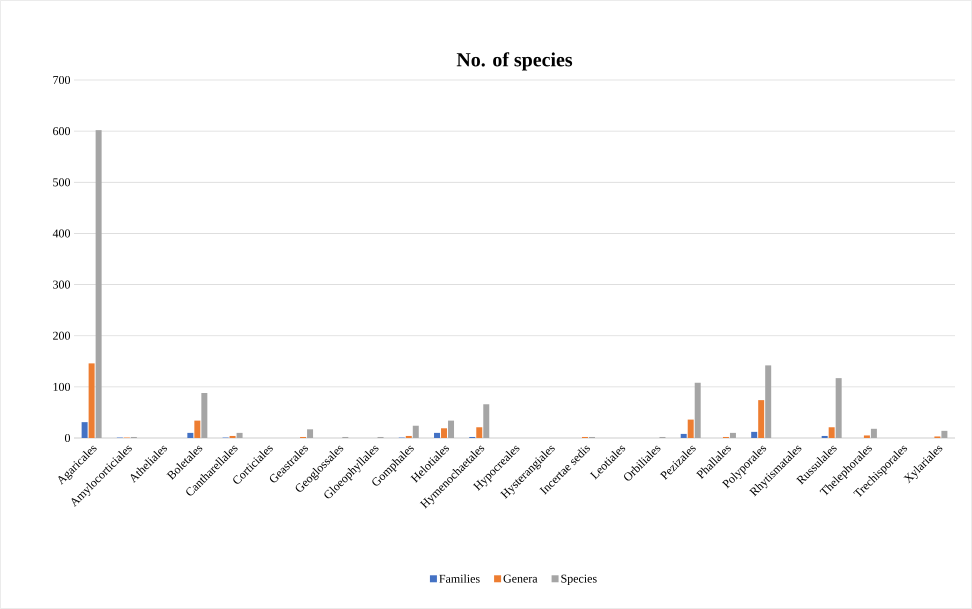  What do you see at coordinates (579, 580) in the screenshot?
I see `legend-label: Species` at bounding box center [579, 580].